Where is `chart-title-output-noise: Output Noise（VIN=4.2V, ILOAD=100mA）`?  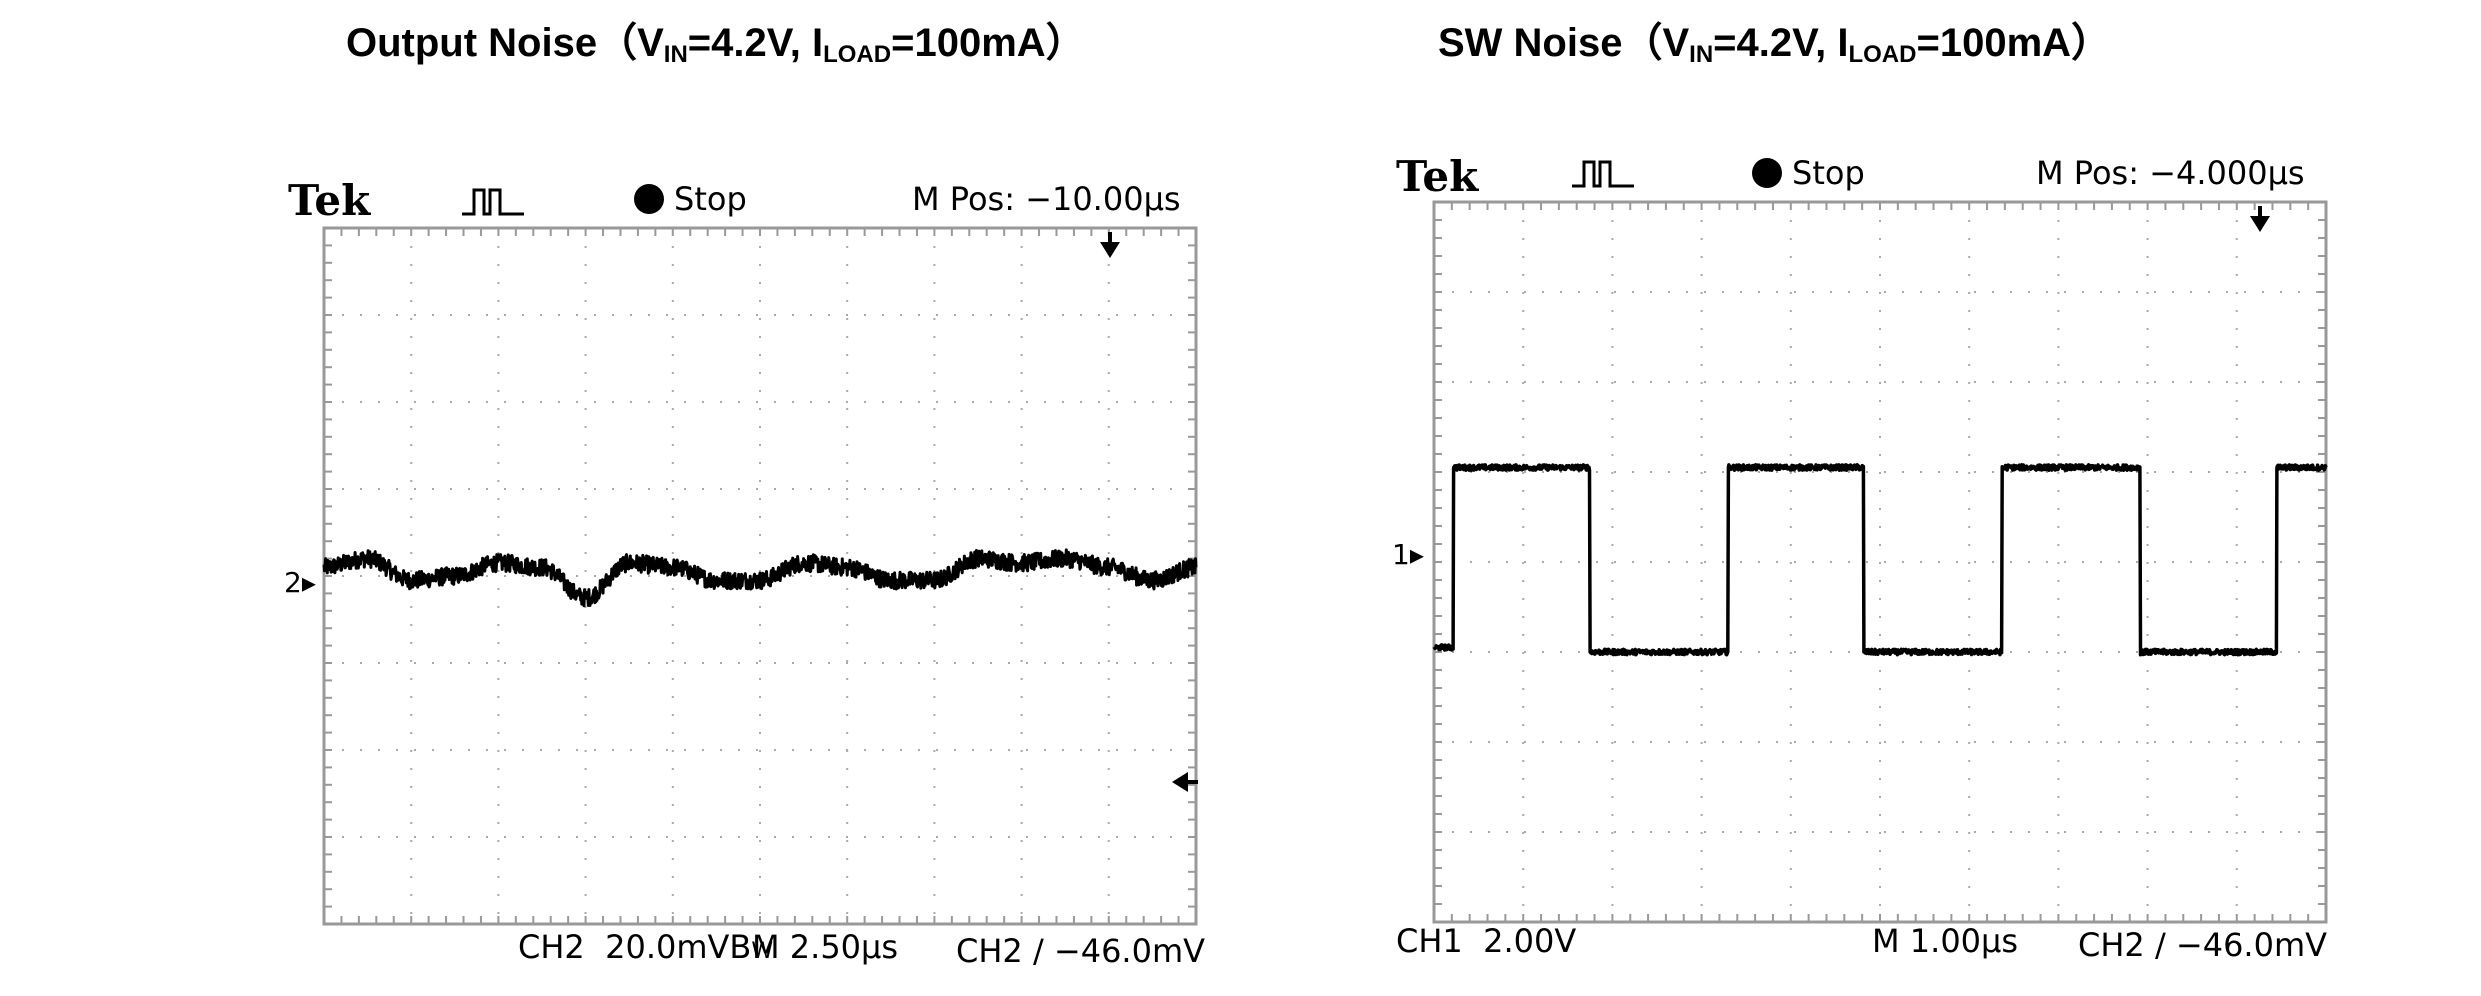 chart-title-output-noise: Output Noise（VIN=4.2V, ILOAD=100mA） is located at coordinates (716, 44).